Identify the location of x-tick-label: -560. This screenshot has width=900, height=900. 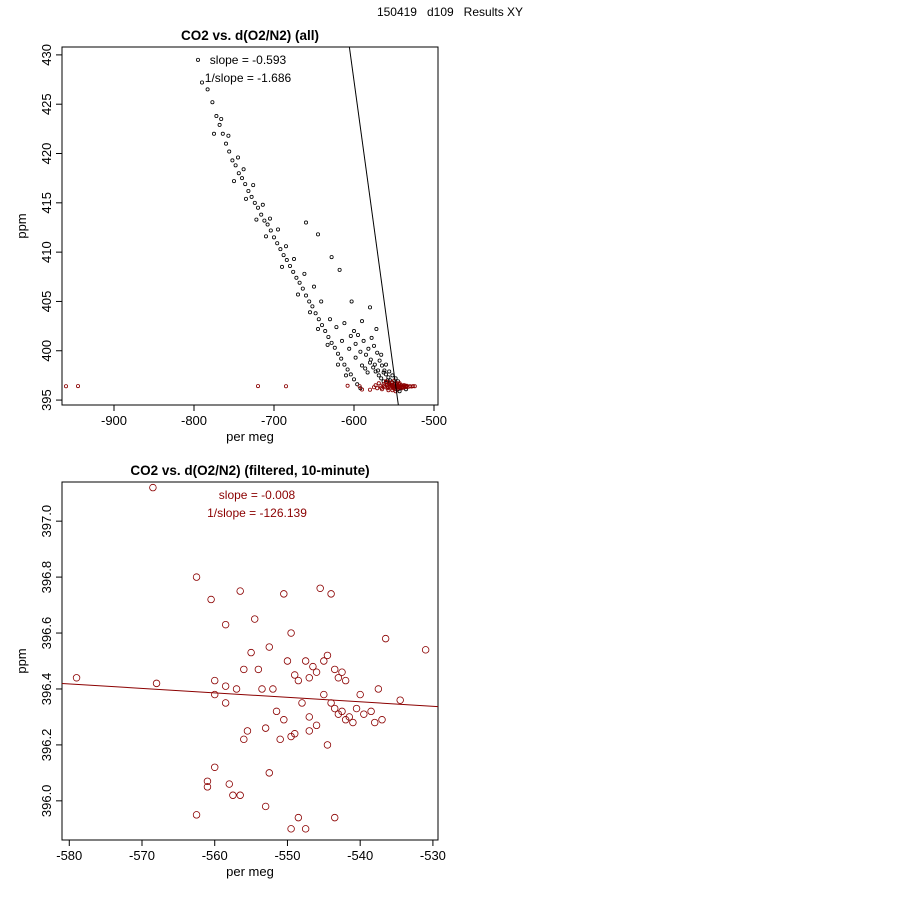
(215, 855).